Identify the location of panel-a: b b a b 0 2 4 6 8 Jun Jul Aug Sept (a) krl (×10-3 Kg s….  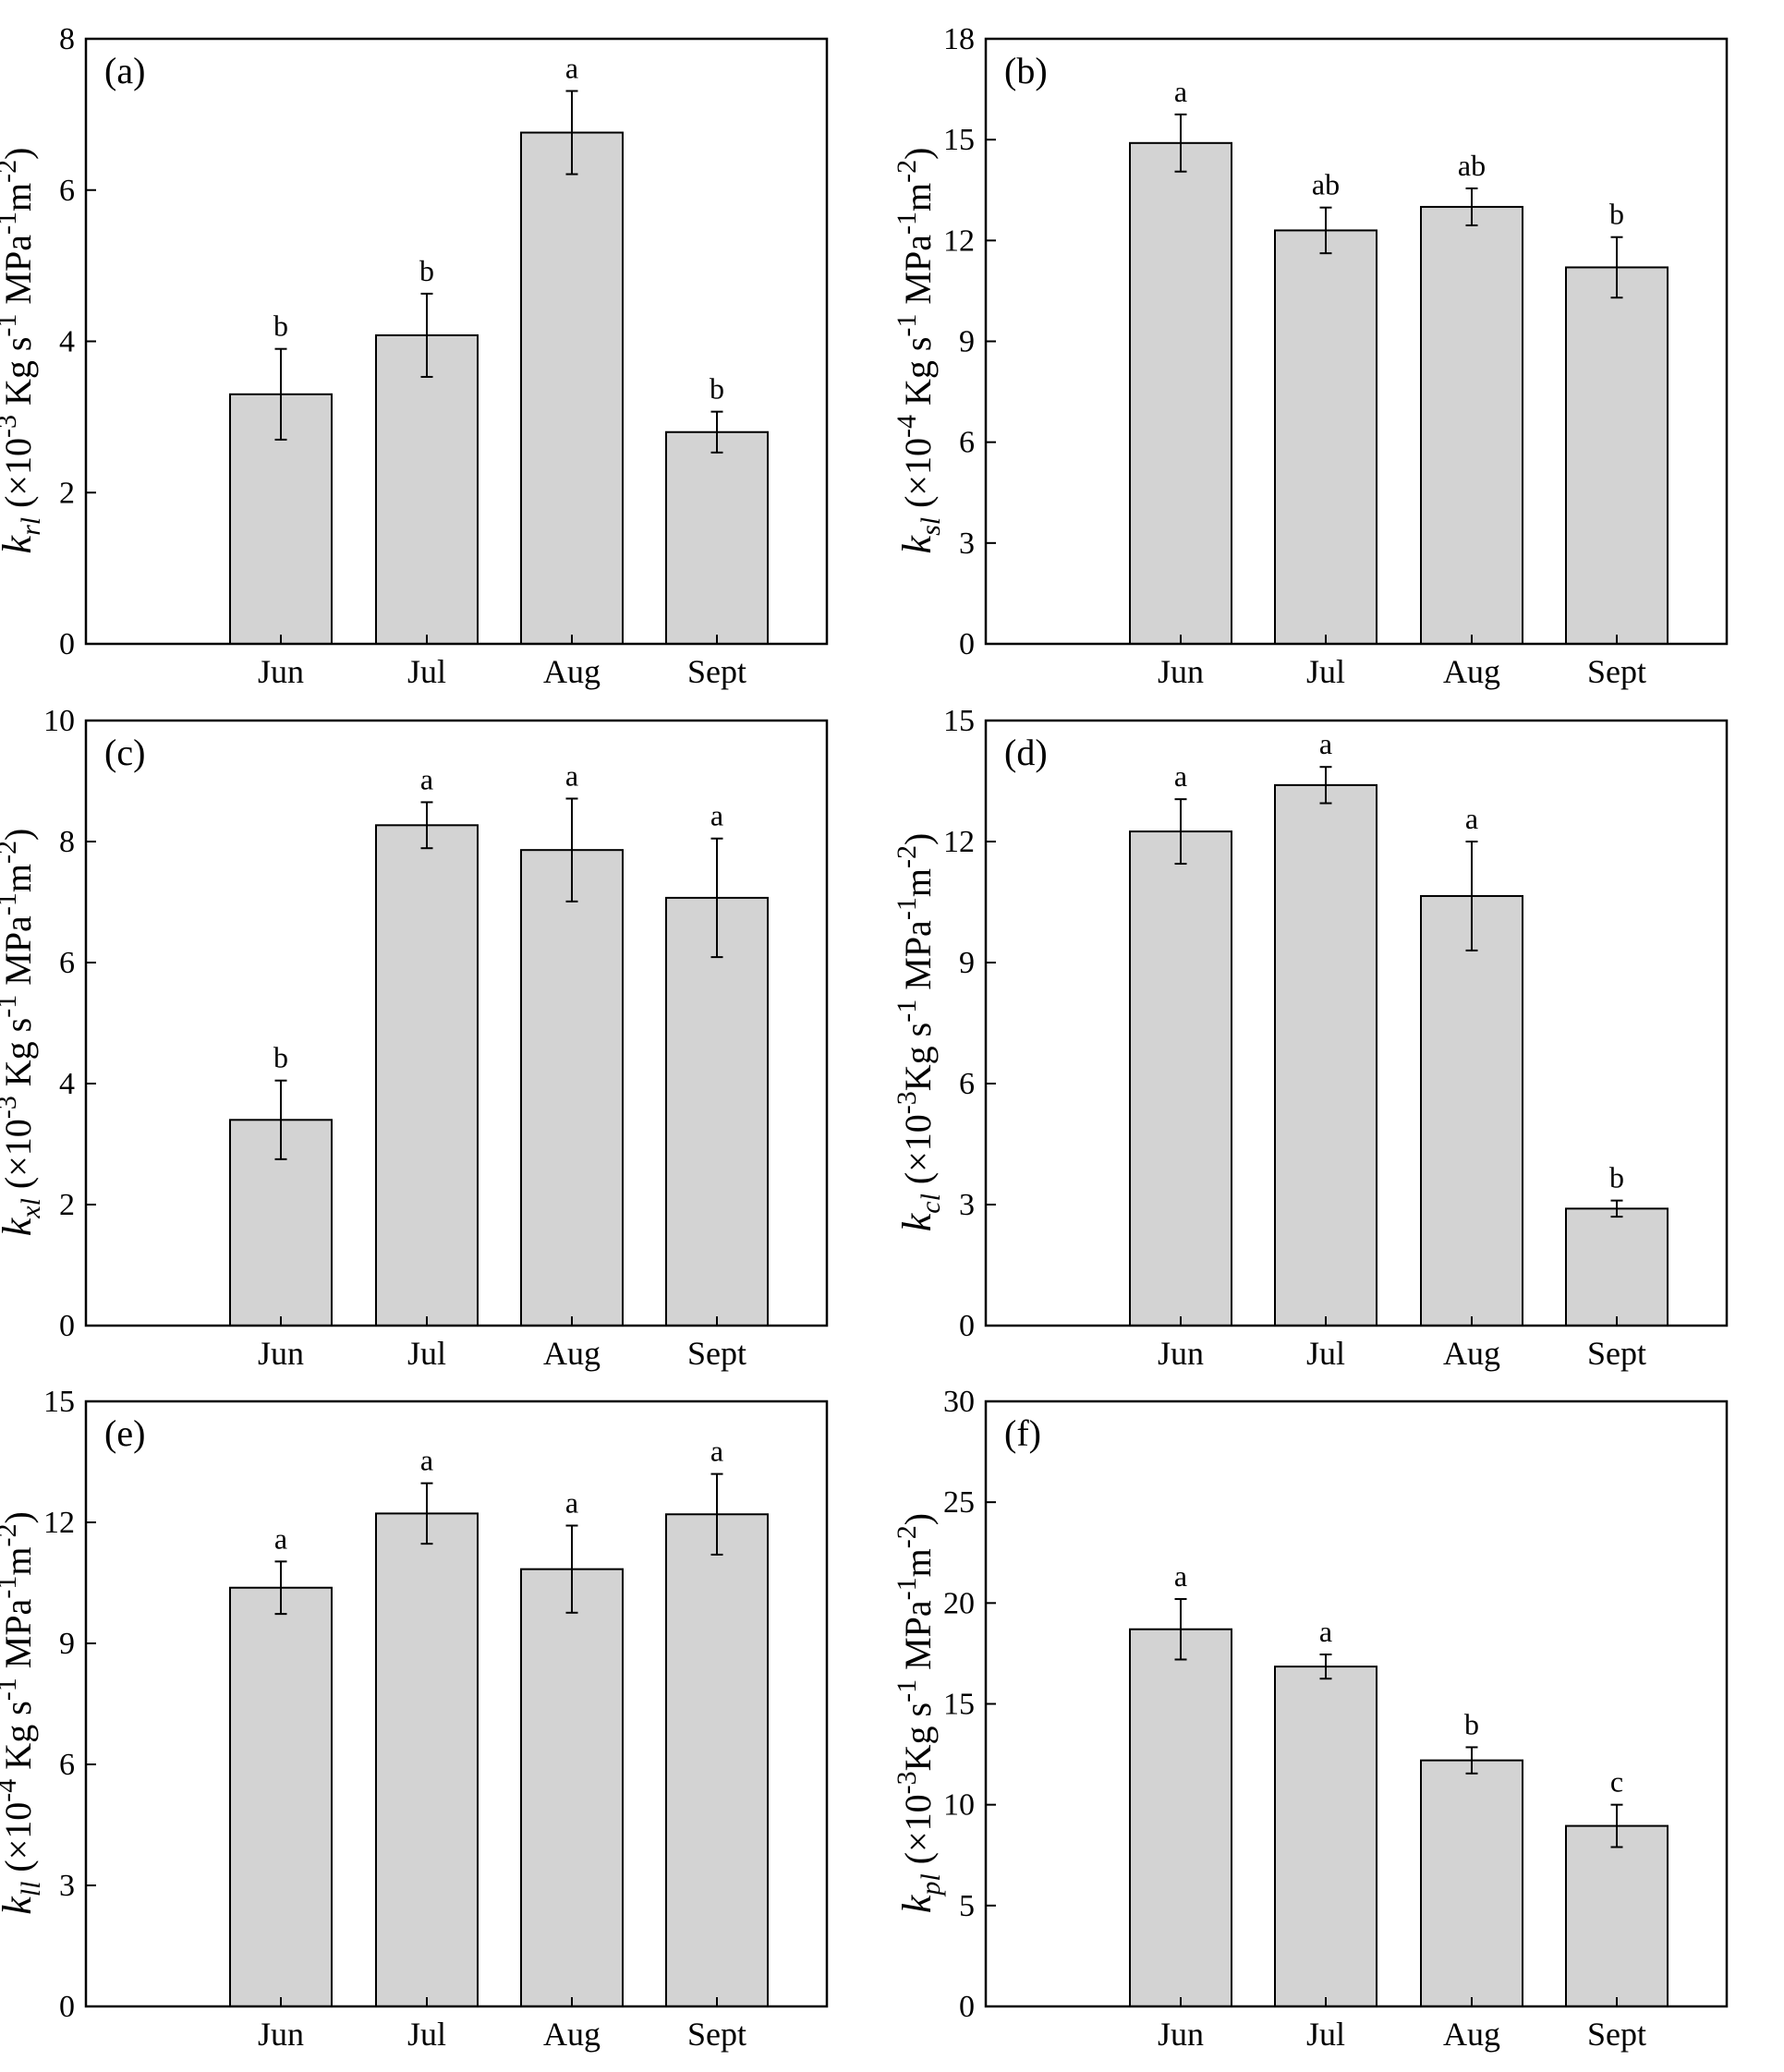
(414, 356).